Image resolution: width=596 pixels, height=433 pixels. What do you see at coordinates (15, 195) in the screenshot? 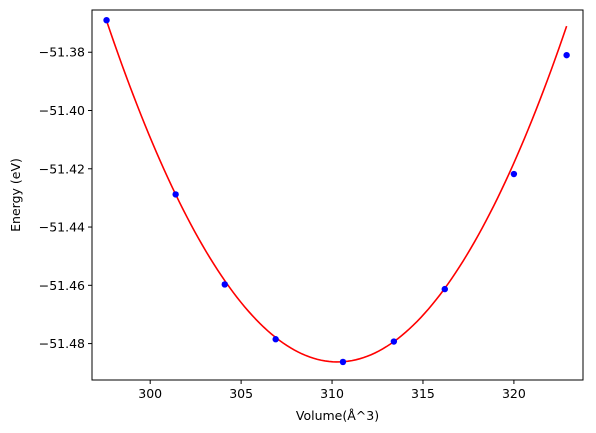
I see `y-axis-label: Energy (eV)` at bounding box center [15, 195].